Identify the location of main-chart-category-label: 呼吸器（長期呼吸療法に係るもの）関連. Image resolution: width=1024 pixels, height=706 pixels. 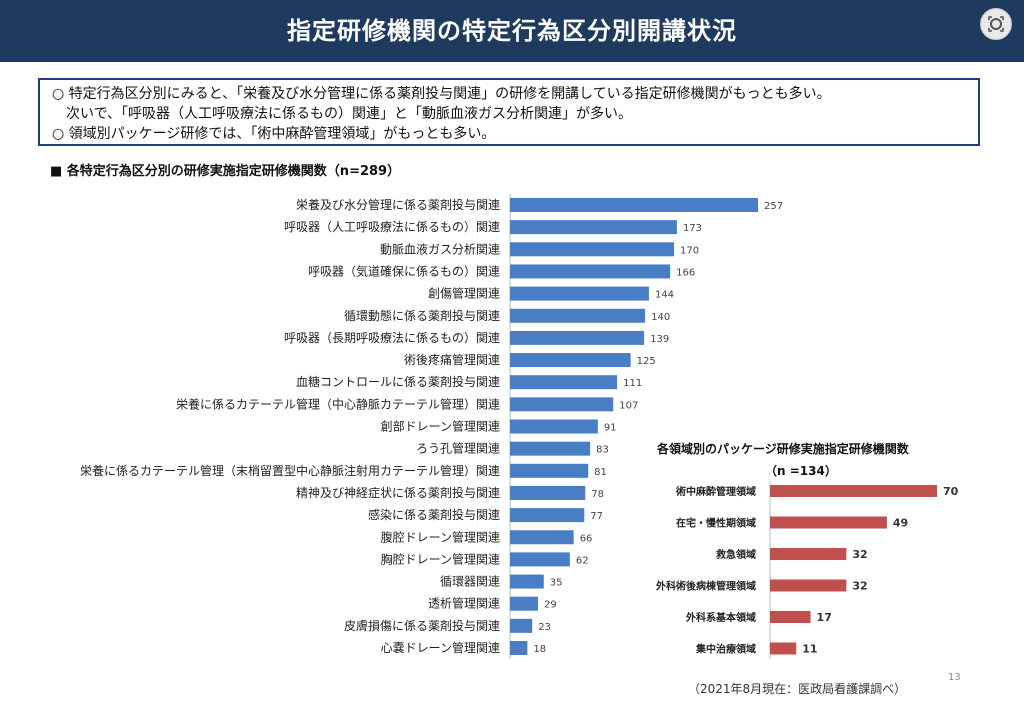
(392, 338).